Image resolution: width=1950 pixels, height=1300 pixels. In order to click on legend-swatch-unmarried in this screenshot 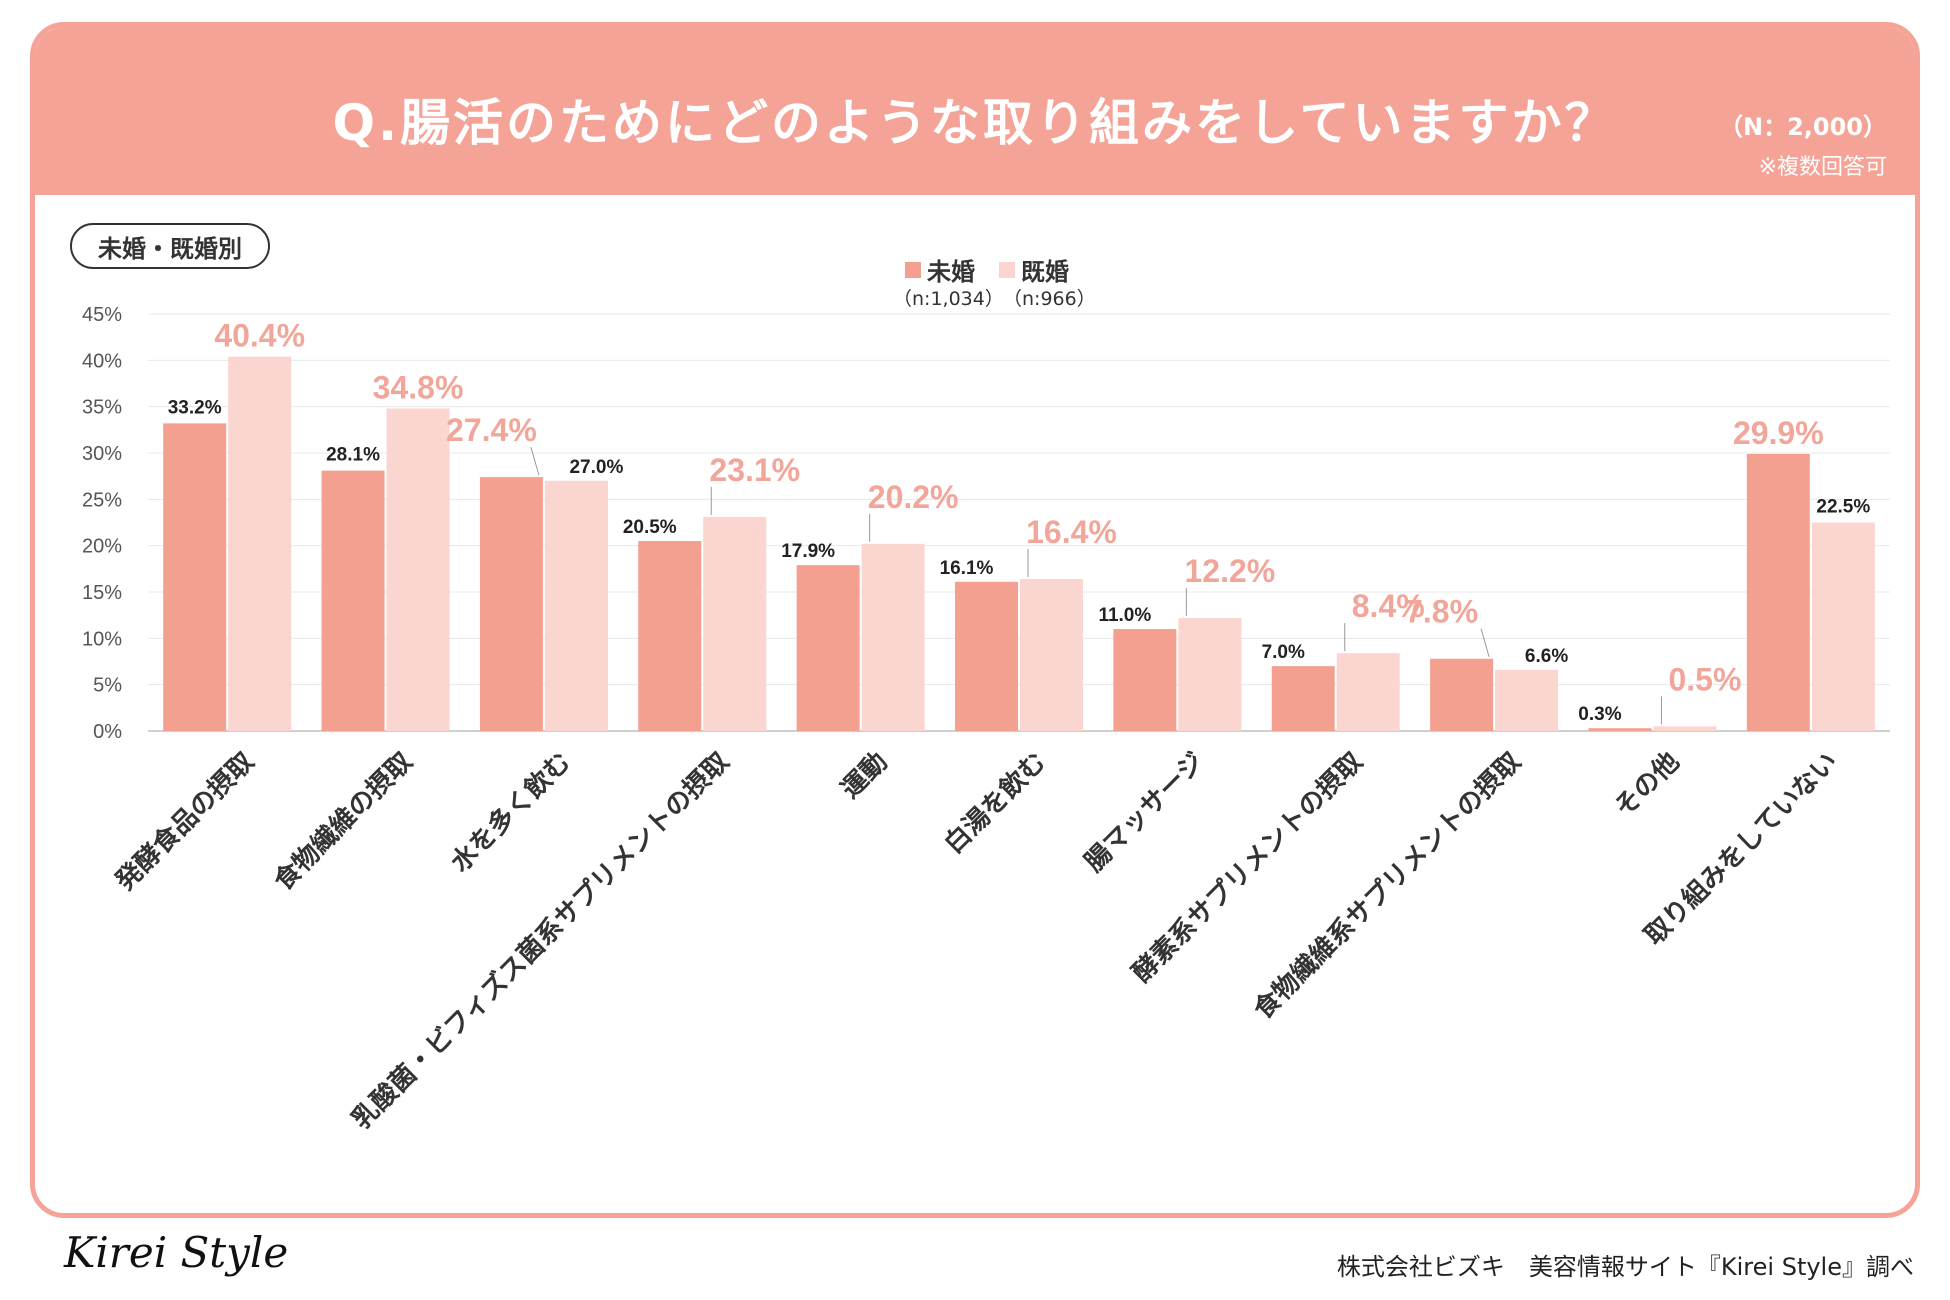, I will do `click(913, 270)`.